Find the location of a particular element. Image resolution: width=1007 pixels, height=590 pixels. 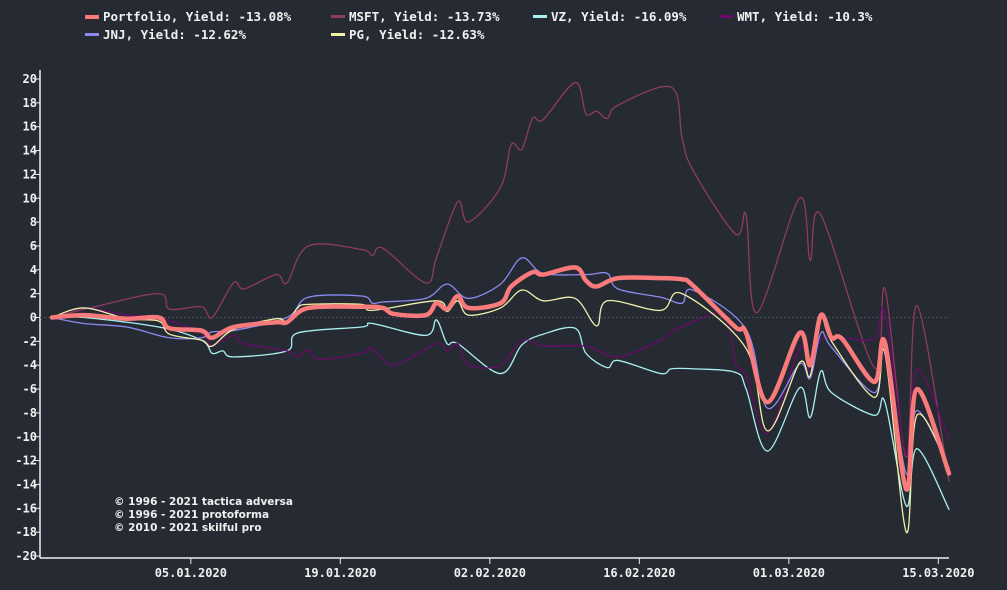

y-tick-label: -4 is located at coordinates (30, 365).